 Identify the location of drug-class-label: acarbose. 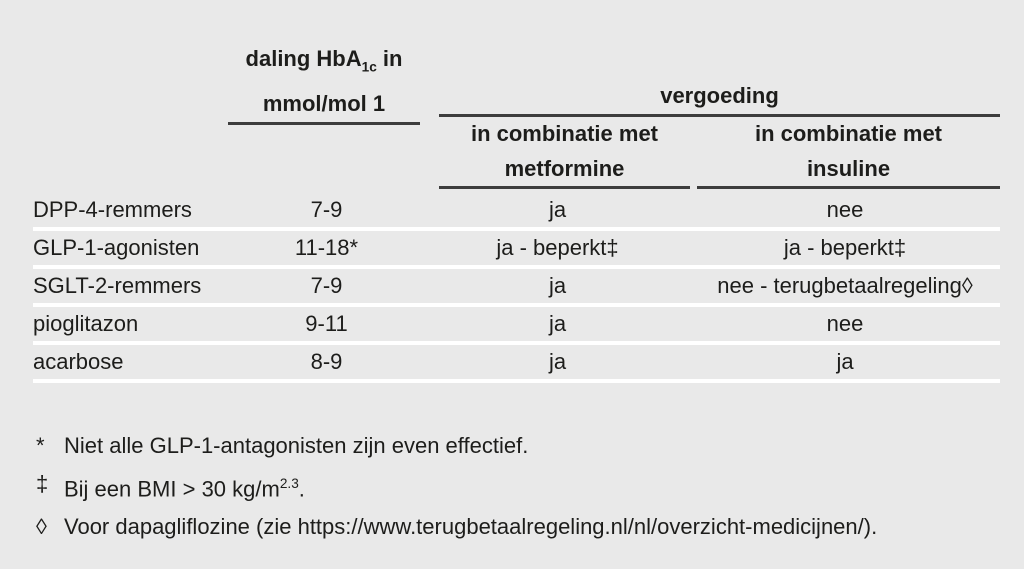
(78, 361).